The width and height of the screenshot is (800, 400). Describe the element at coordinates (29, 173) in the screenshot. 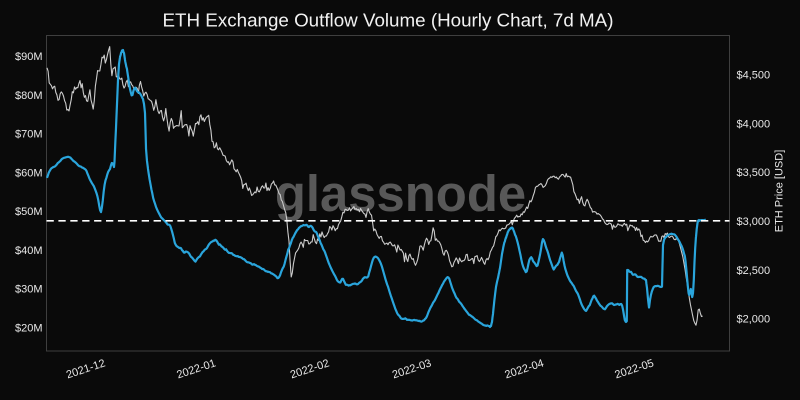

I see `svg-text: $60M` at that location.